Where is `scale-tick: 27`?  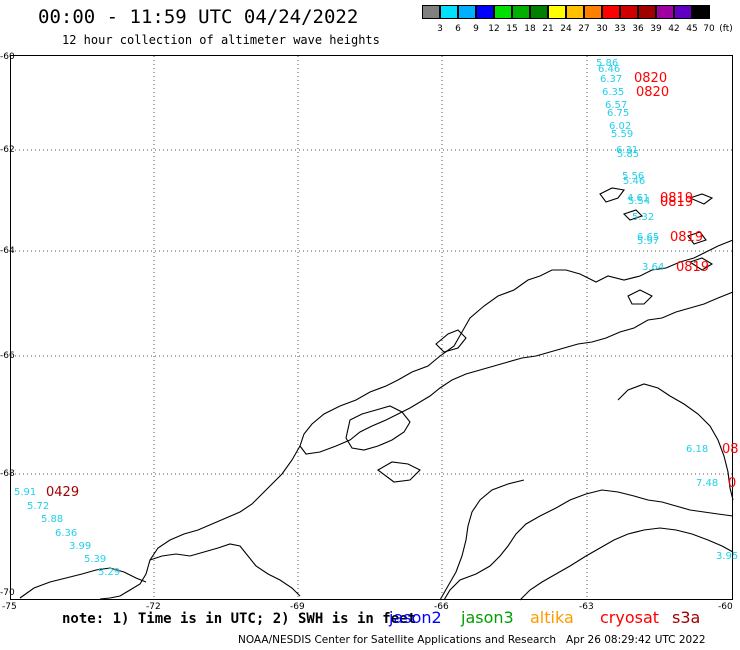 scale-tick: 27 is located at coordinates (584, 29).